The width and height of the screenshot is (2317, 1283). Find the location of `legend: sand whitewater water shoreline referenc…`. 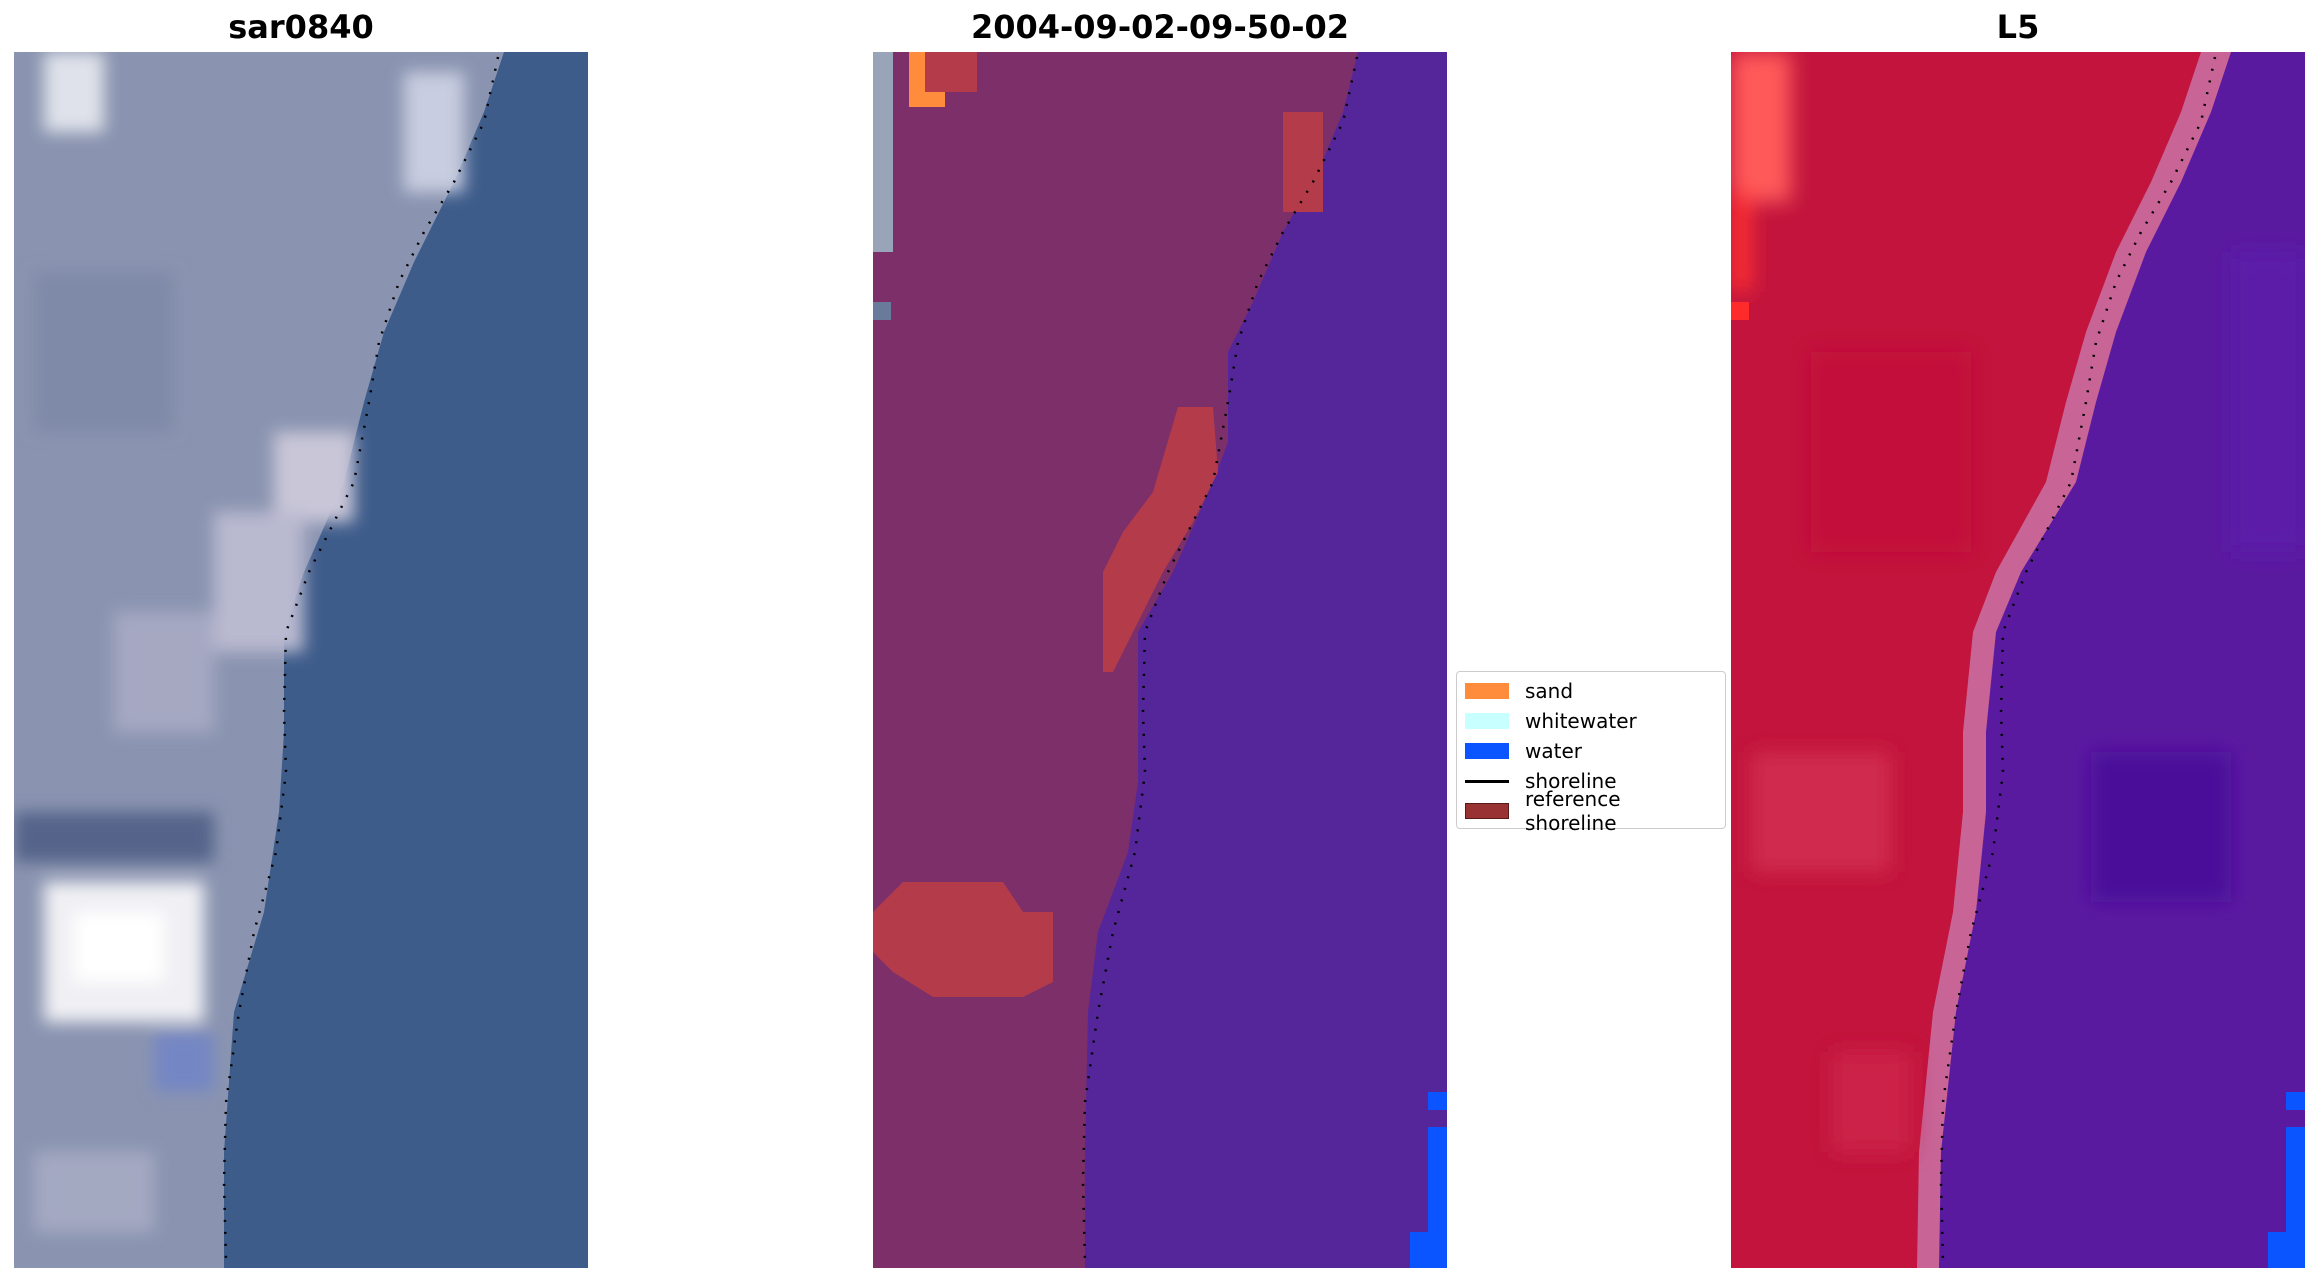

legend: sand whitewater water shoreline referenc… is located at coordinates (1591, 753).